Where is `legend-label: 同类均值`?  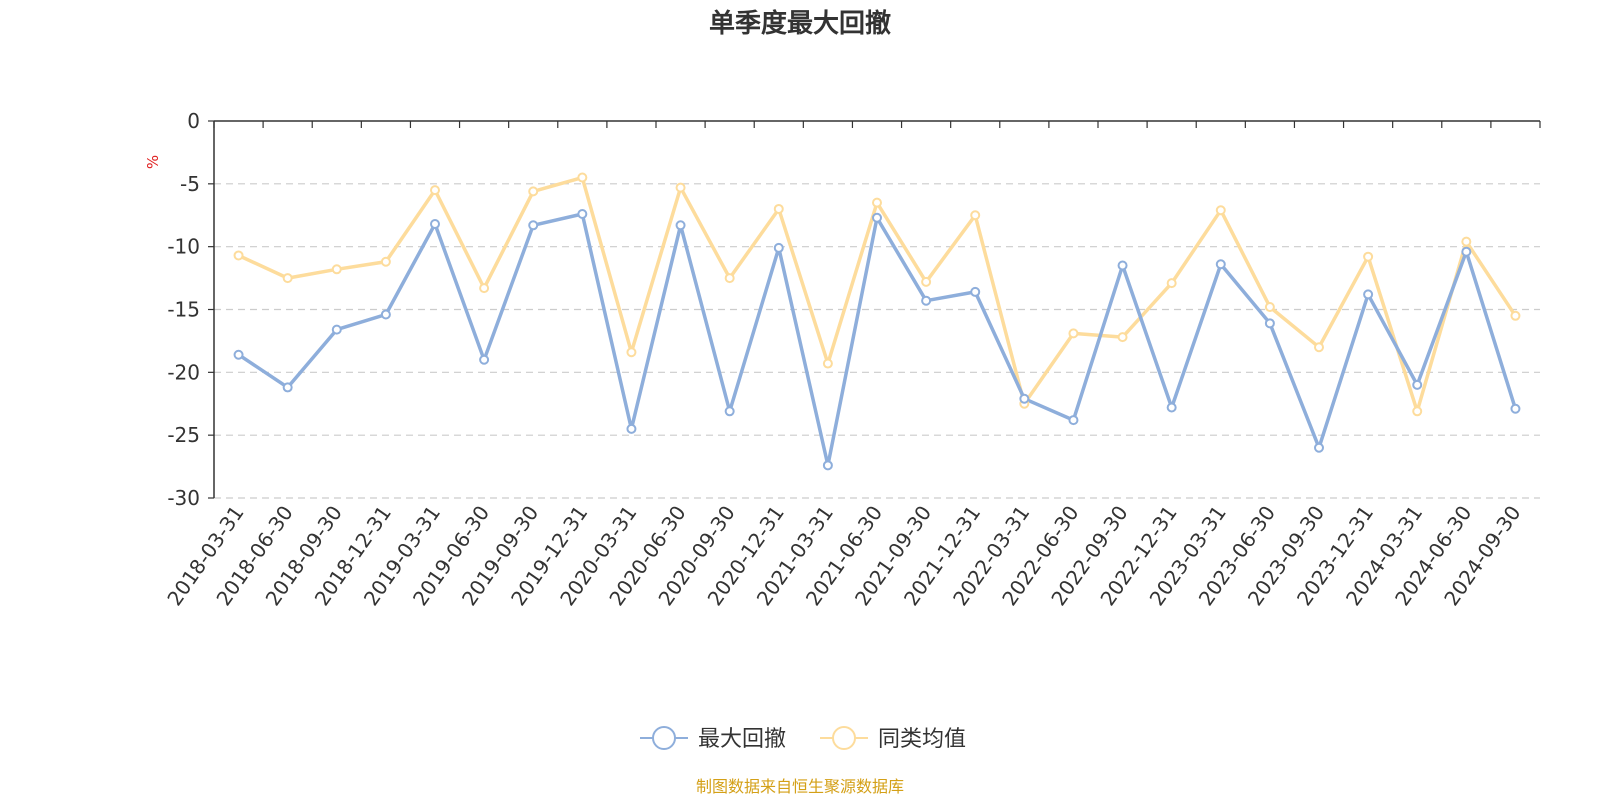
legend-label: 同类均值 is located at coordinates (922, 739).